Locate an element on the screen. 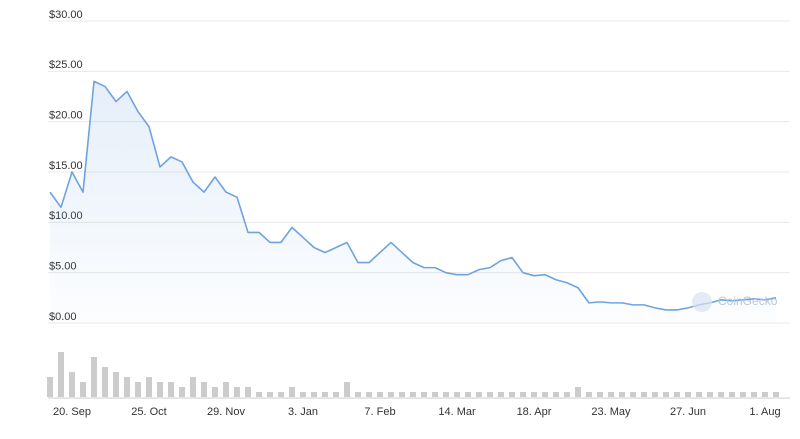 The image size is (800, 439). x-tick-label: 18. Apr is located at coordinates (534, 412).